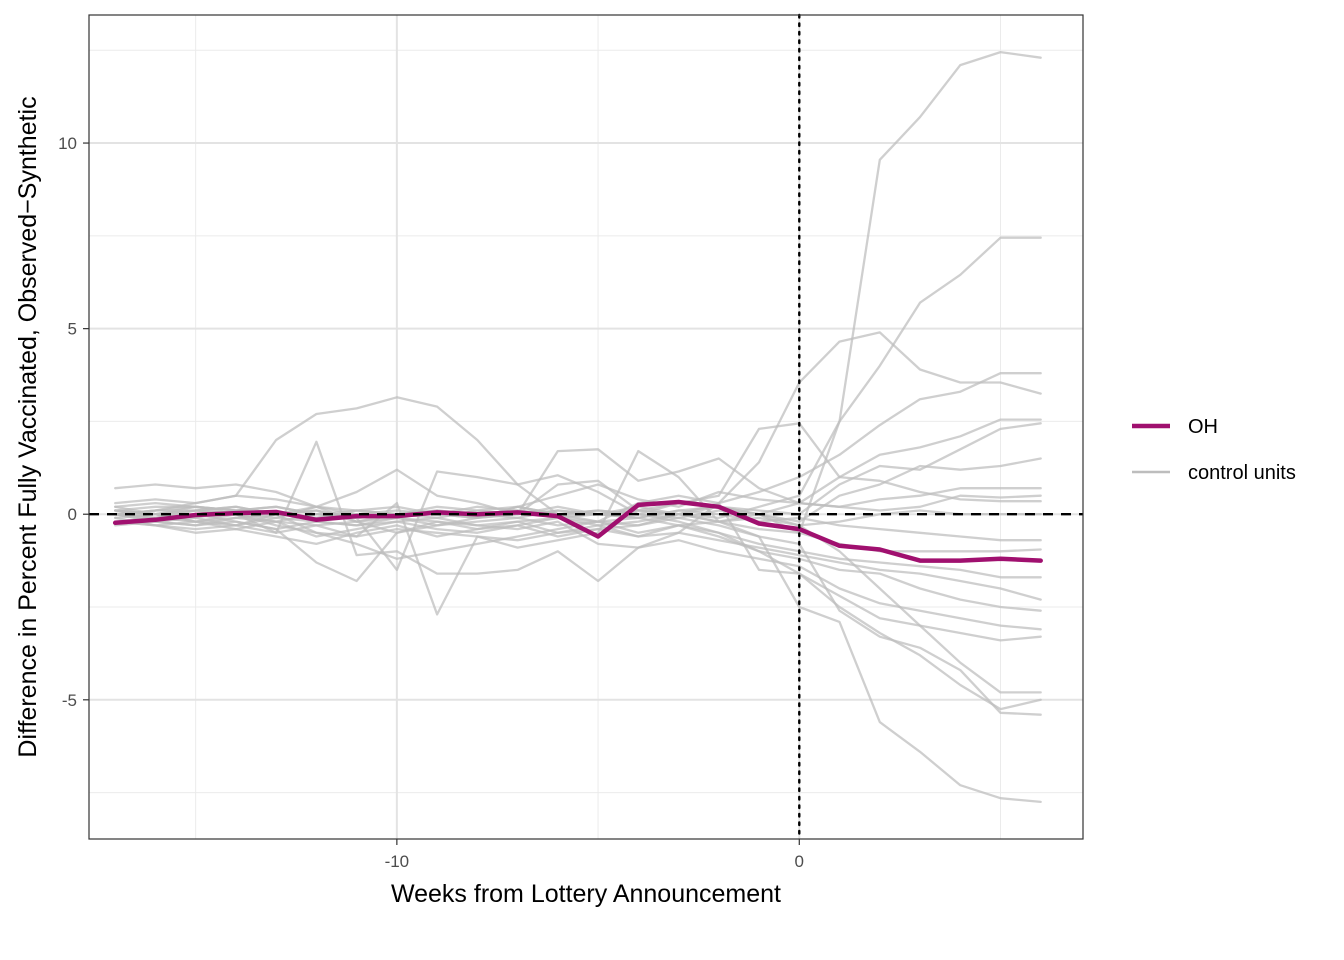  I want to click on y-tick-label: 5, so click(72, 329).